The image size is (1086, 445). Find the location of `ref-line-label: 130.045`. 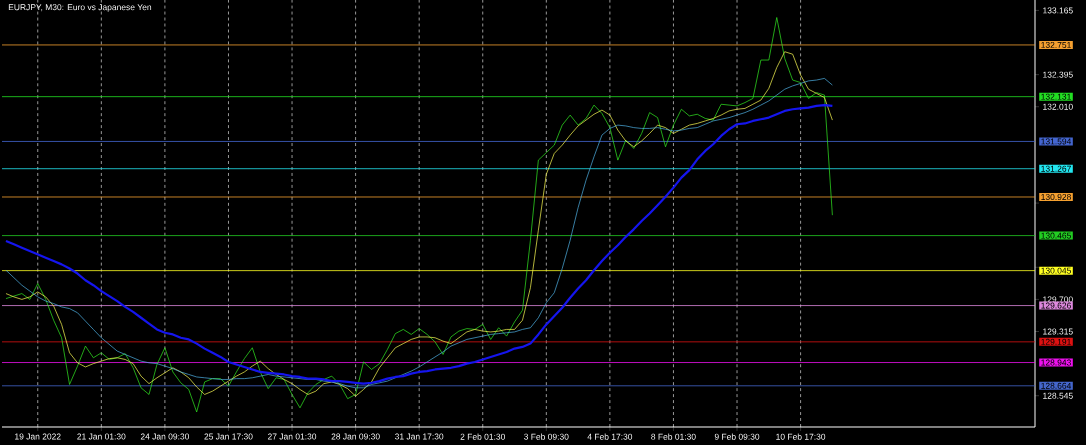

ref-line-label: 130.045 is located at coordinates (1056, 270).